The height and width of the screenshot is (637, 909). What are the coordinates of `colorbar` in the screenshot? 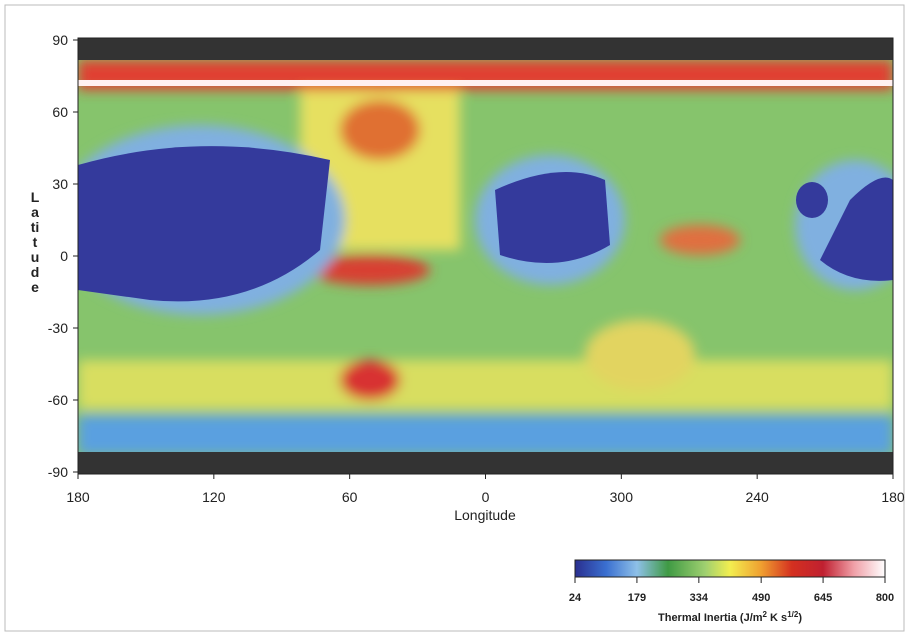 It's located at (730, 568).